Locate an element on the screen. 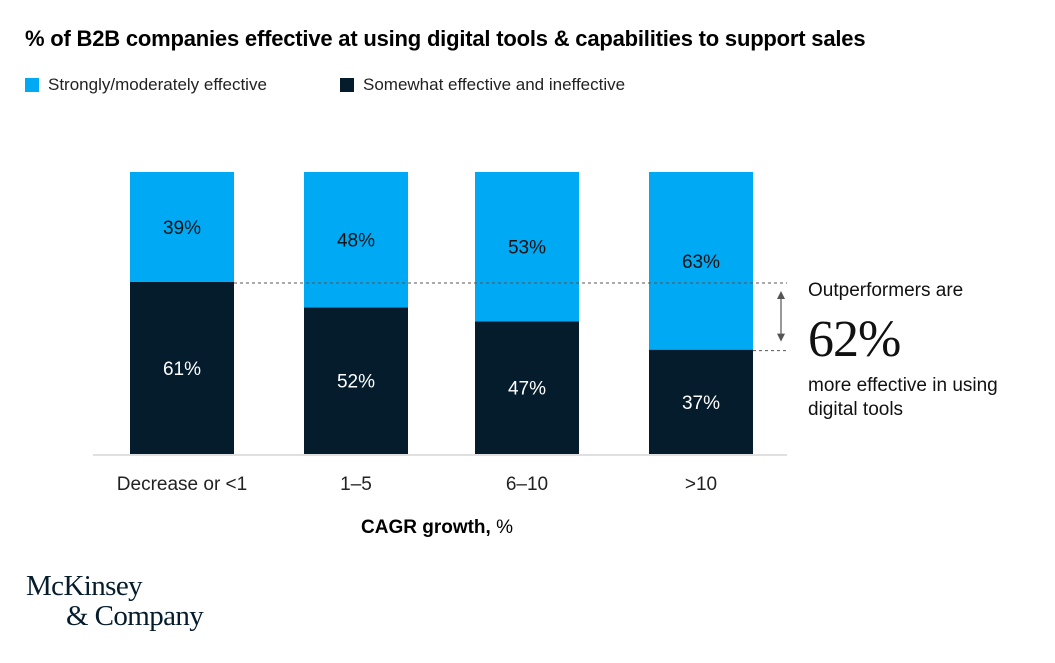  callout-tail: more effective in using digital tools is located at coordinates (903, 398).